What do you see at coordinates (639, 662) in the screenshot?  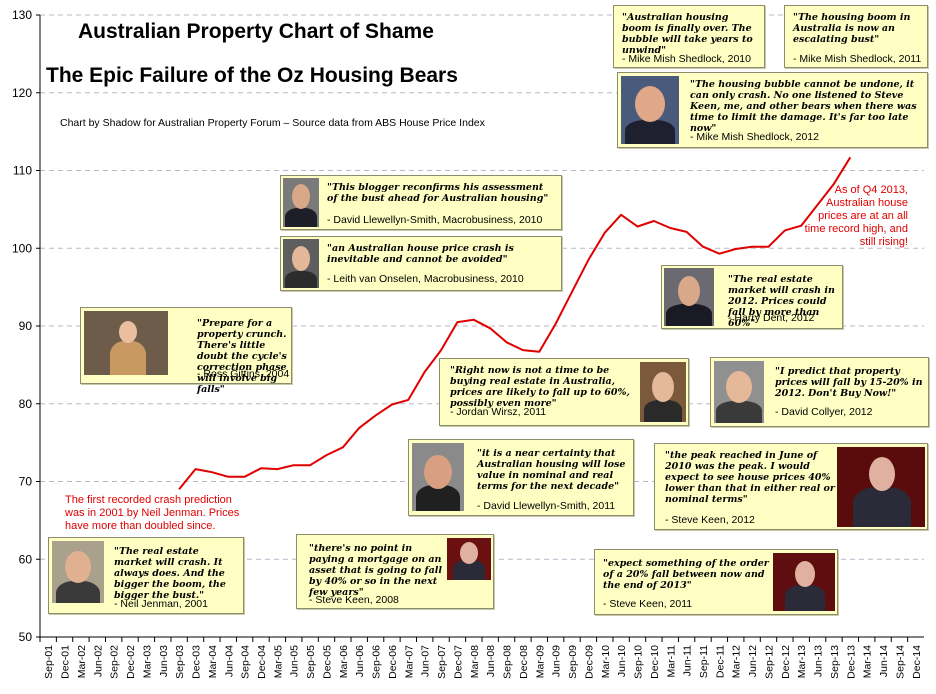 I see `x-tick-label: Sep-10` at bounding box center [639, 662].